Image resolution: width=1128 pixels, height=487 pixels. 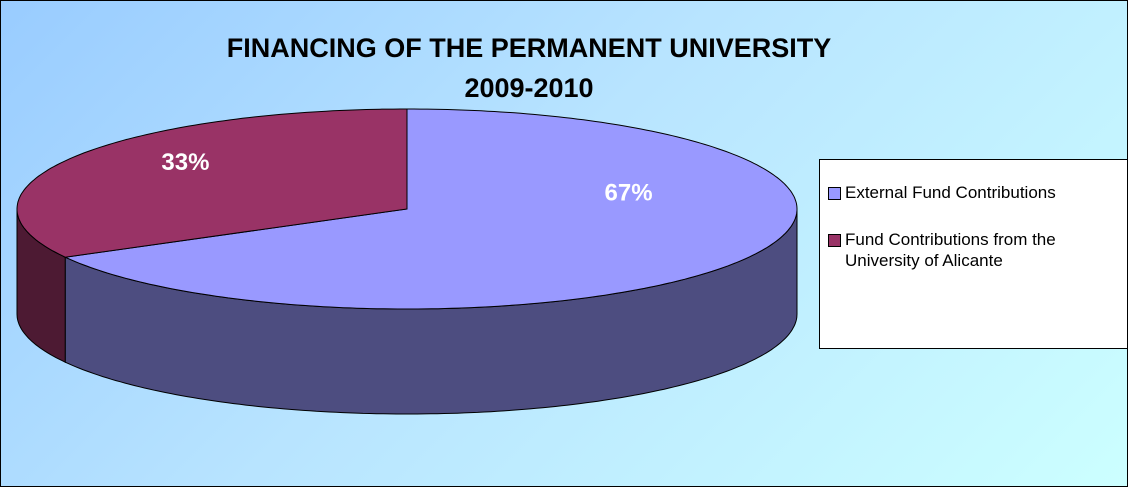 I want to click on legend-label: External Fund Contributions, so click(x=950, y=192).